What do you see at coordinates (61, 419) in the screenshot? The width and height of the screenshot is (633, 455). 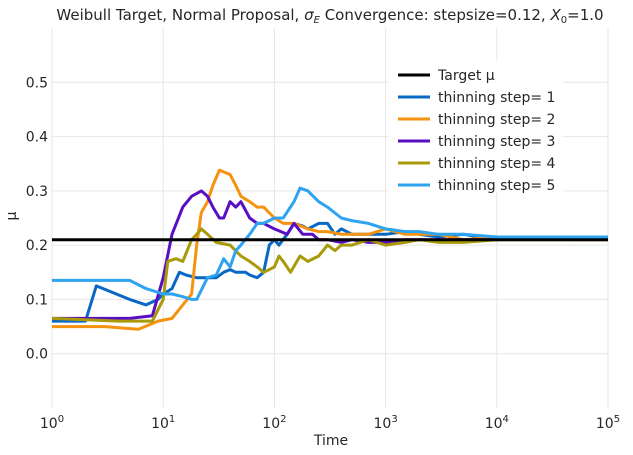 I see `x-tick-exponent: 0` at bounding box center [61, 419].